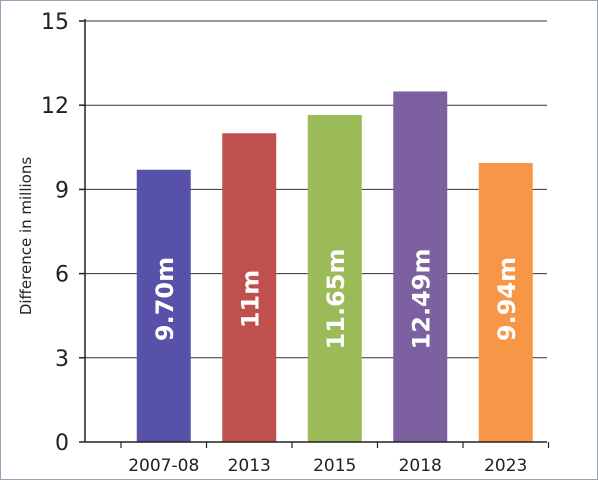 The image size is (598, 481). What do you see at coordinates (336, 299) in the screenshot?
I see `data-label: 11.65m` at bounding box center [336, 299].